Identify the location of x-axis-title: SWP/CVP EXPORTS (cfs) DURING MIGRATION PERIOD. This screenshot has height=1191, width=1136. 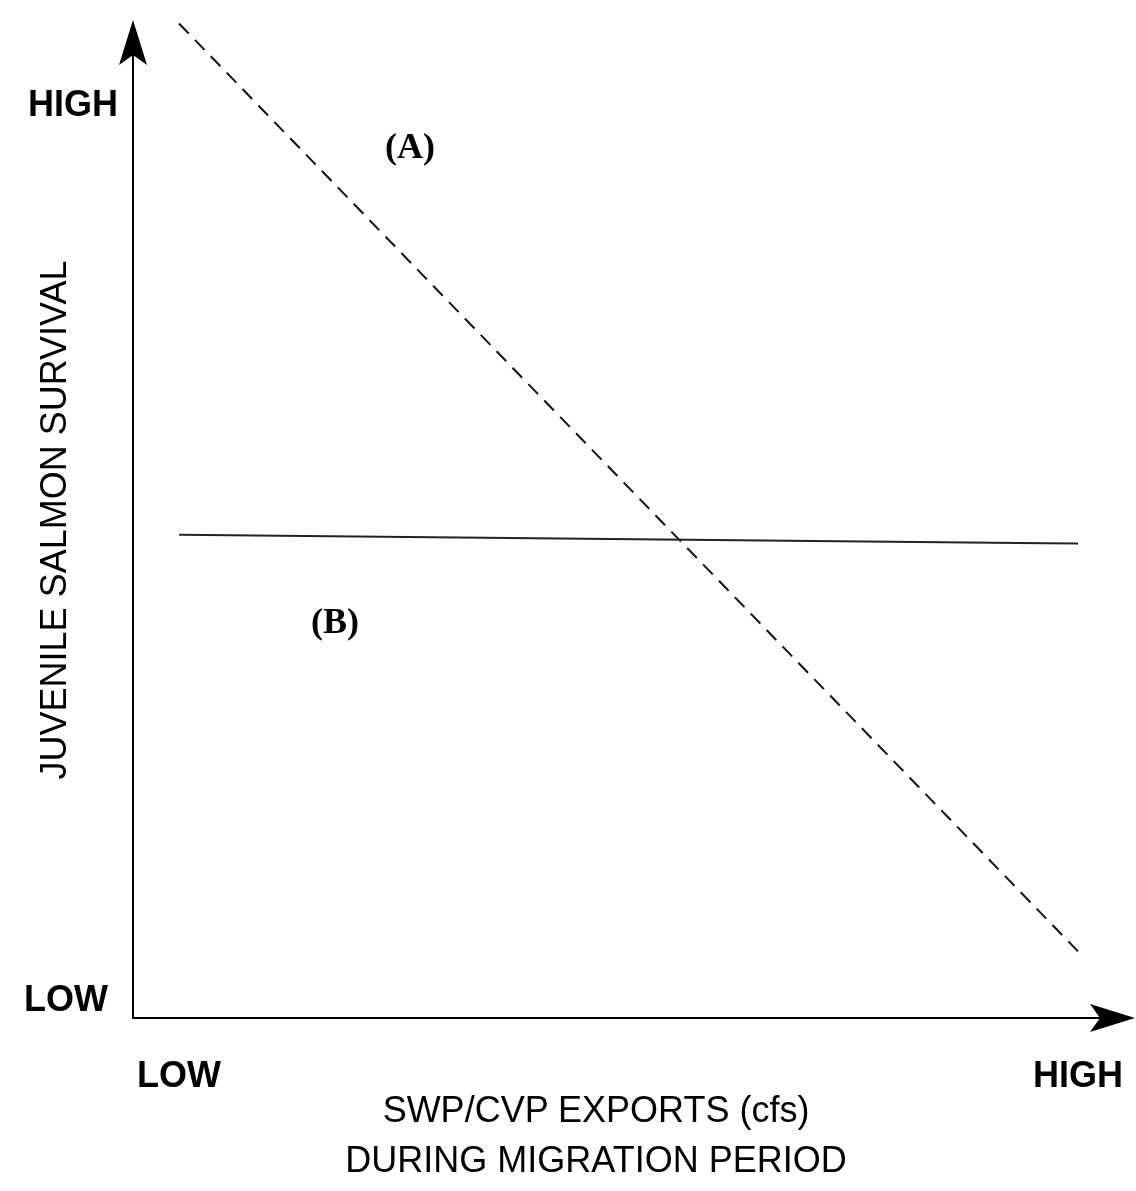
(596, 1134).